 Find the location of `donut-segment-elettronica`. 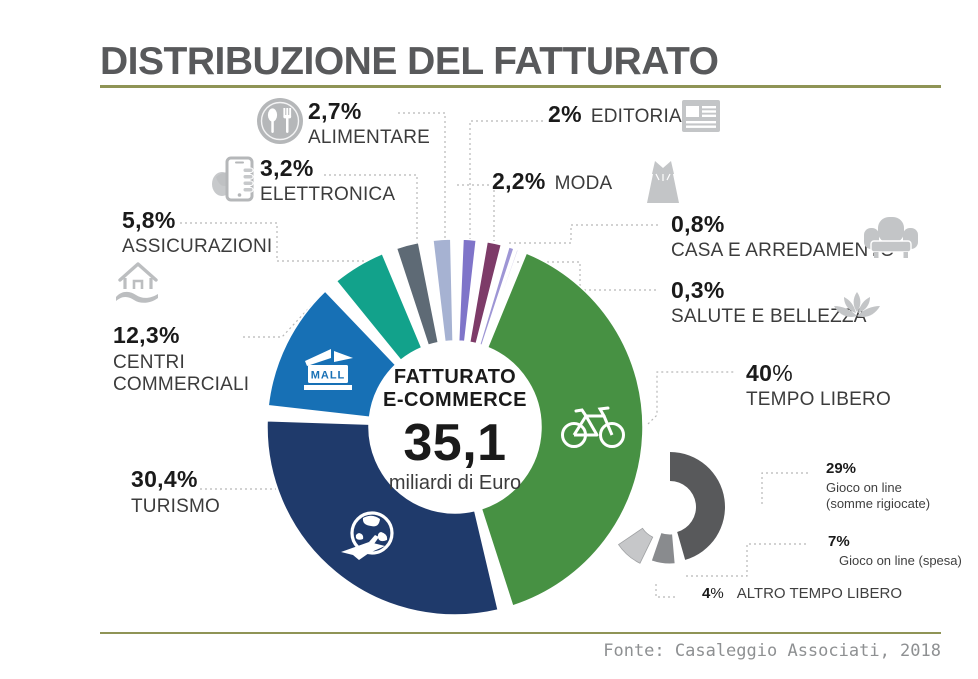

donut-segment-elettronica is located at coordinates (417, 294).